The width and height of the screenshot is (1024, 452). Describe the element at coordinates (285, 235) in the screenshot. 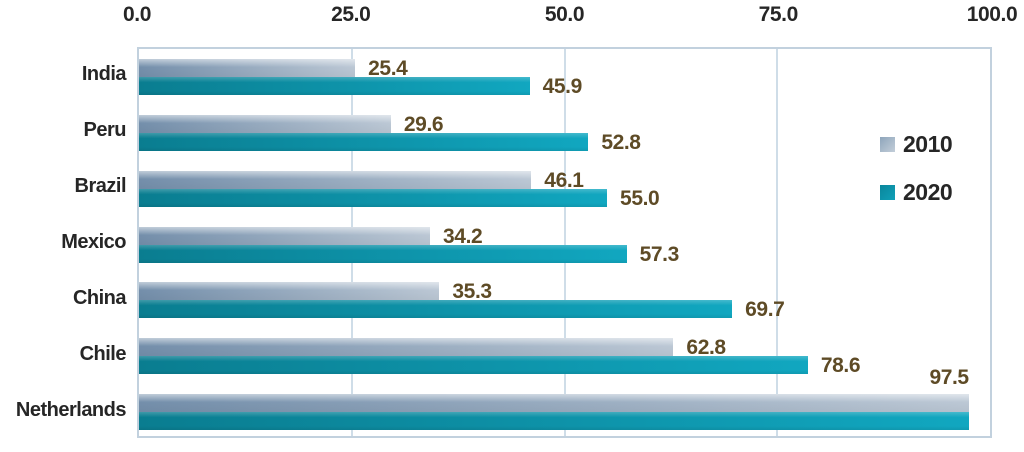

I see `bar-2010-mexico` at that location.